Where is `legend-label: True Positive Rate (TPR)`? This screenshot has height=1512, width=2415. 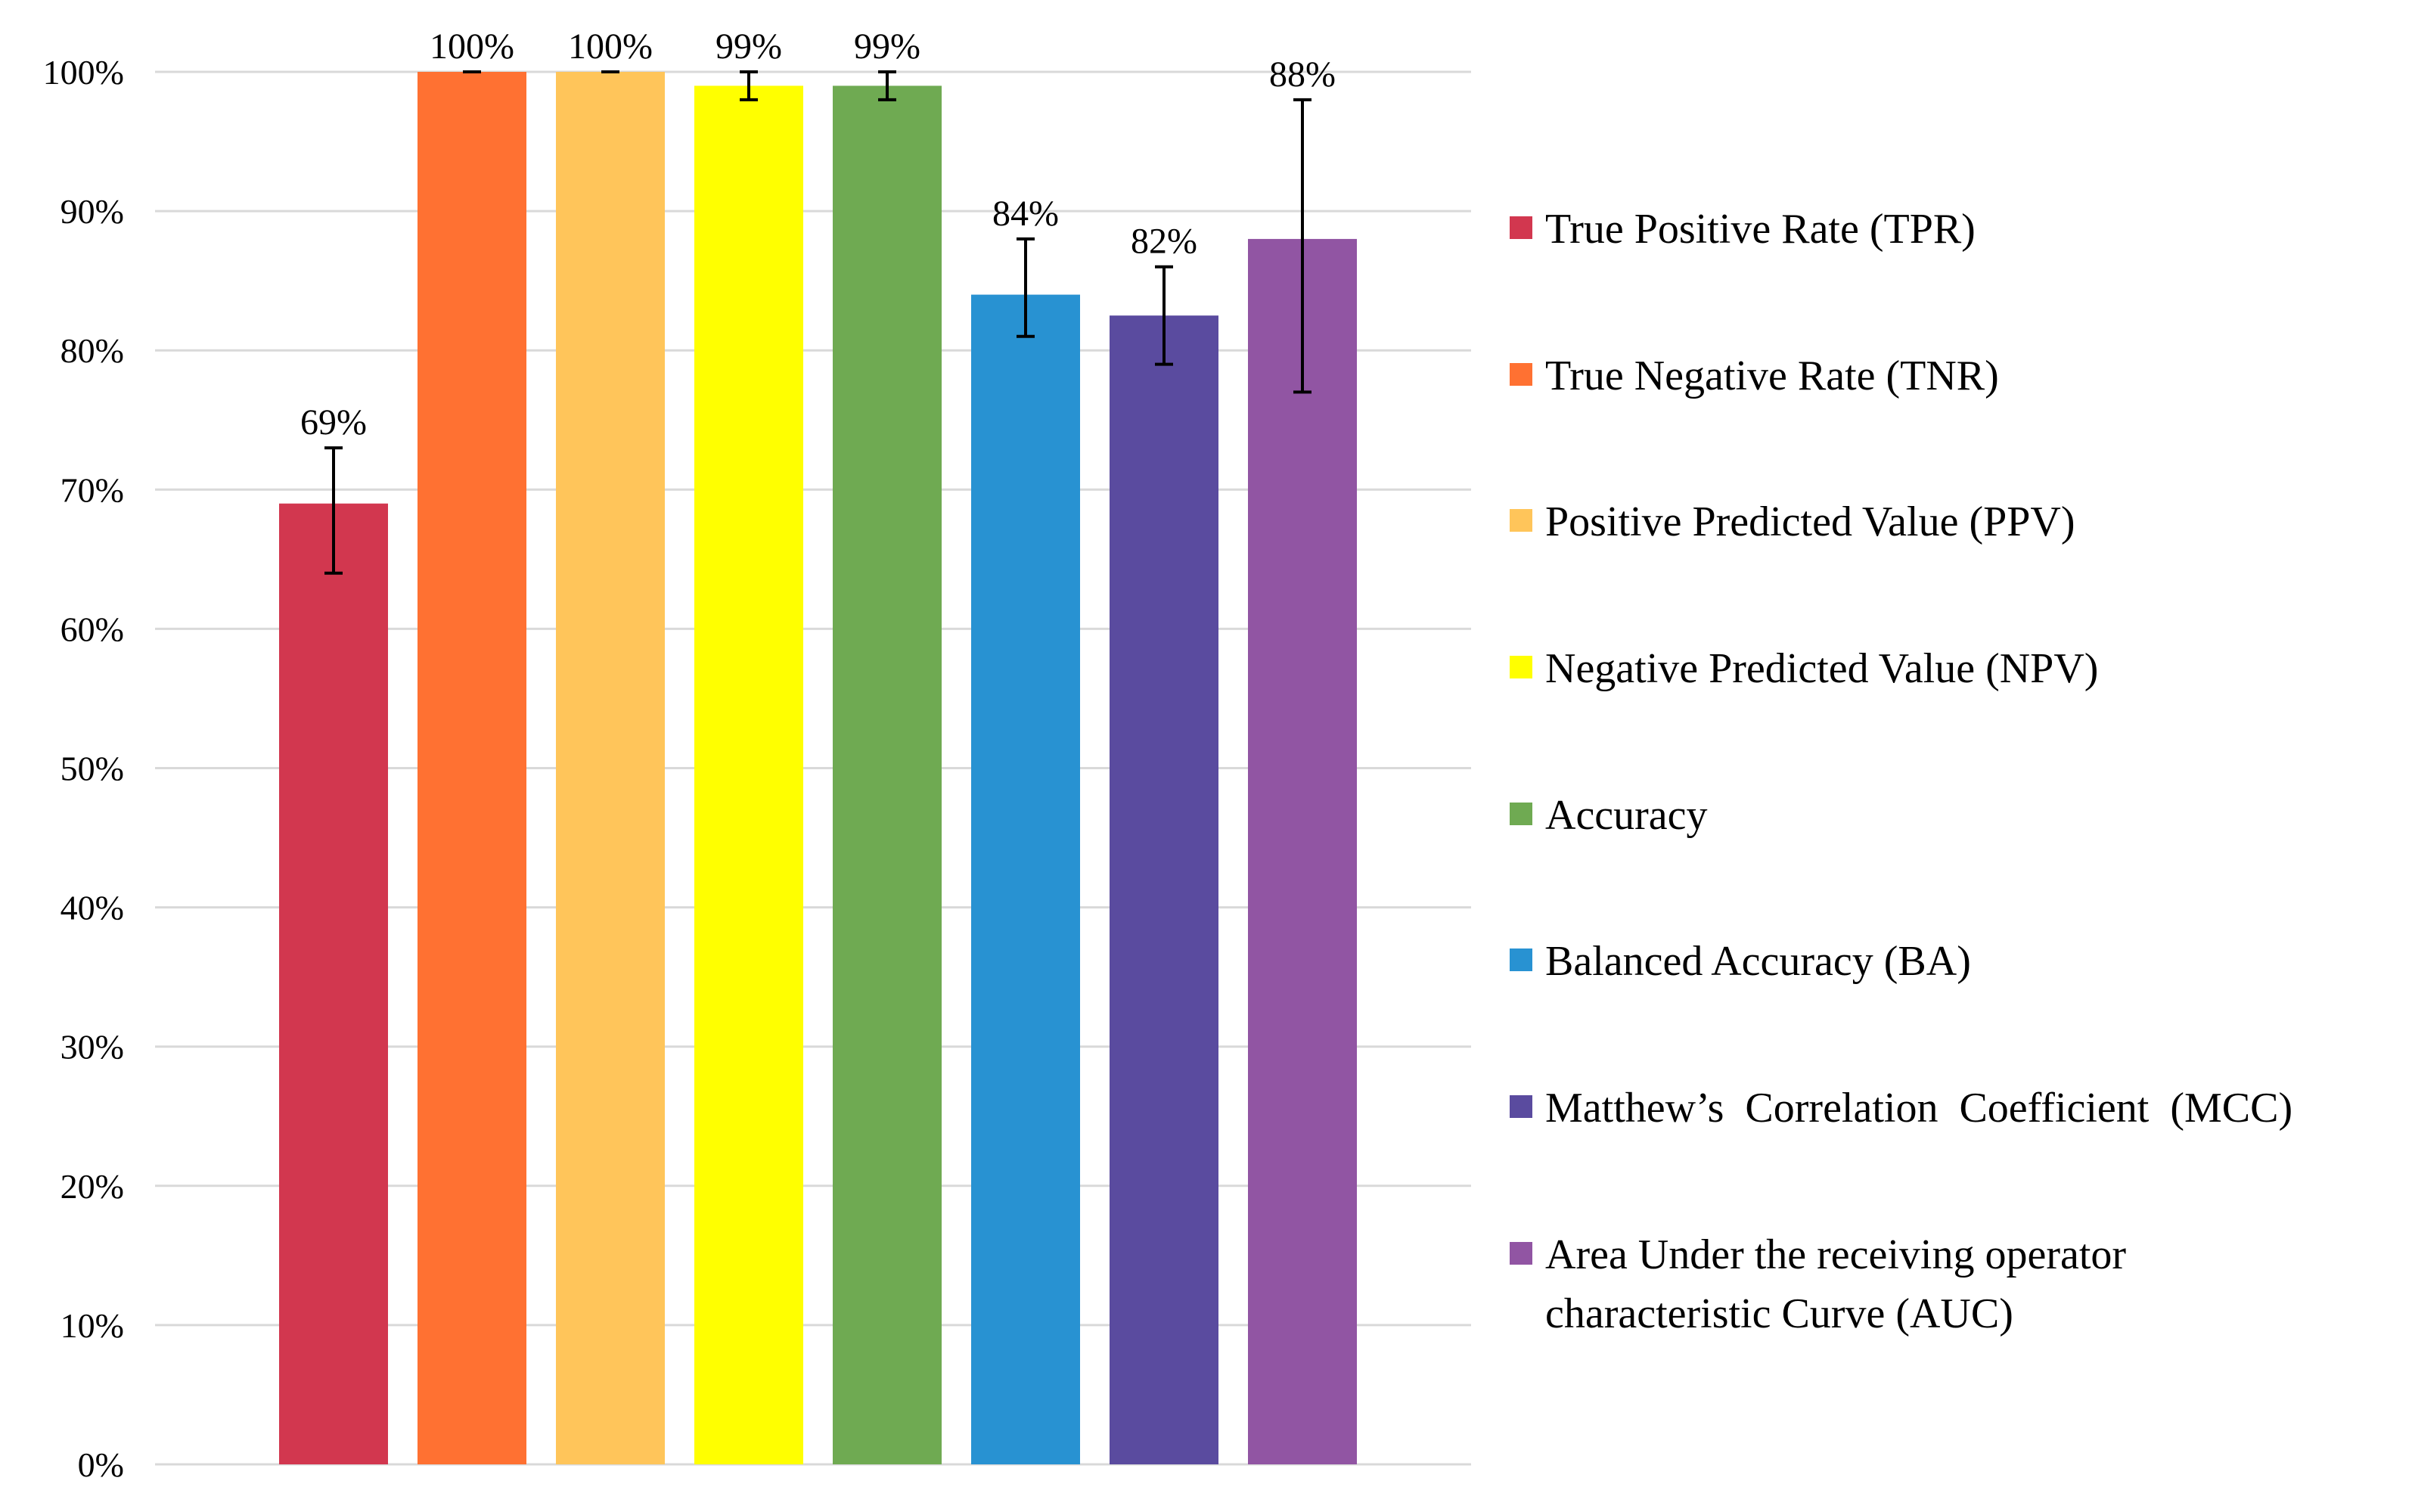
legend-label: True Positive Rate (TPR) is located at coordinates (1760, 229).